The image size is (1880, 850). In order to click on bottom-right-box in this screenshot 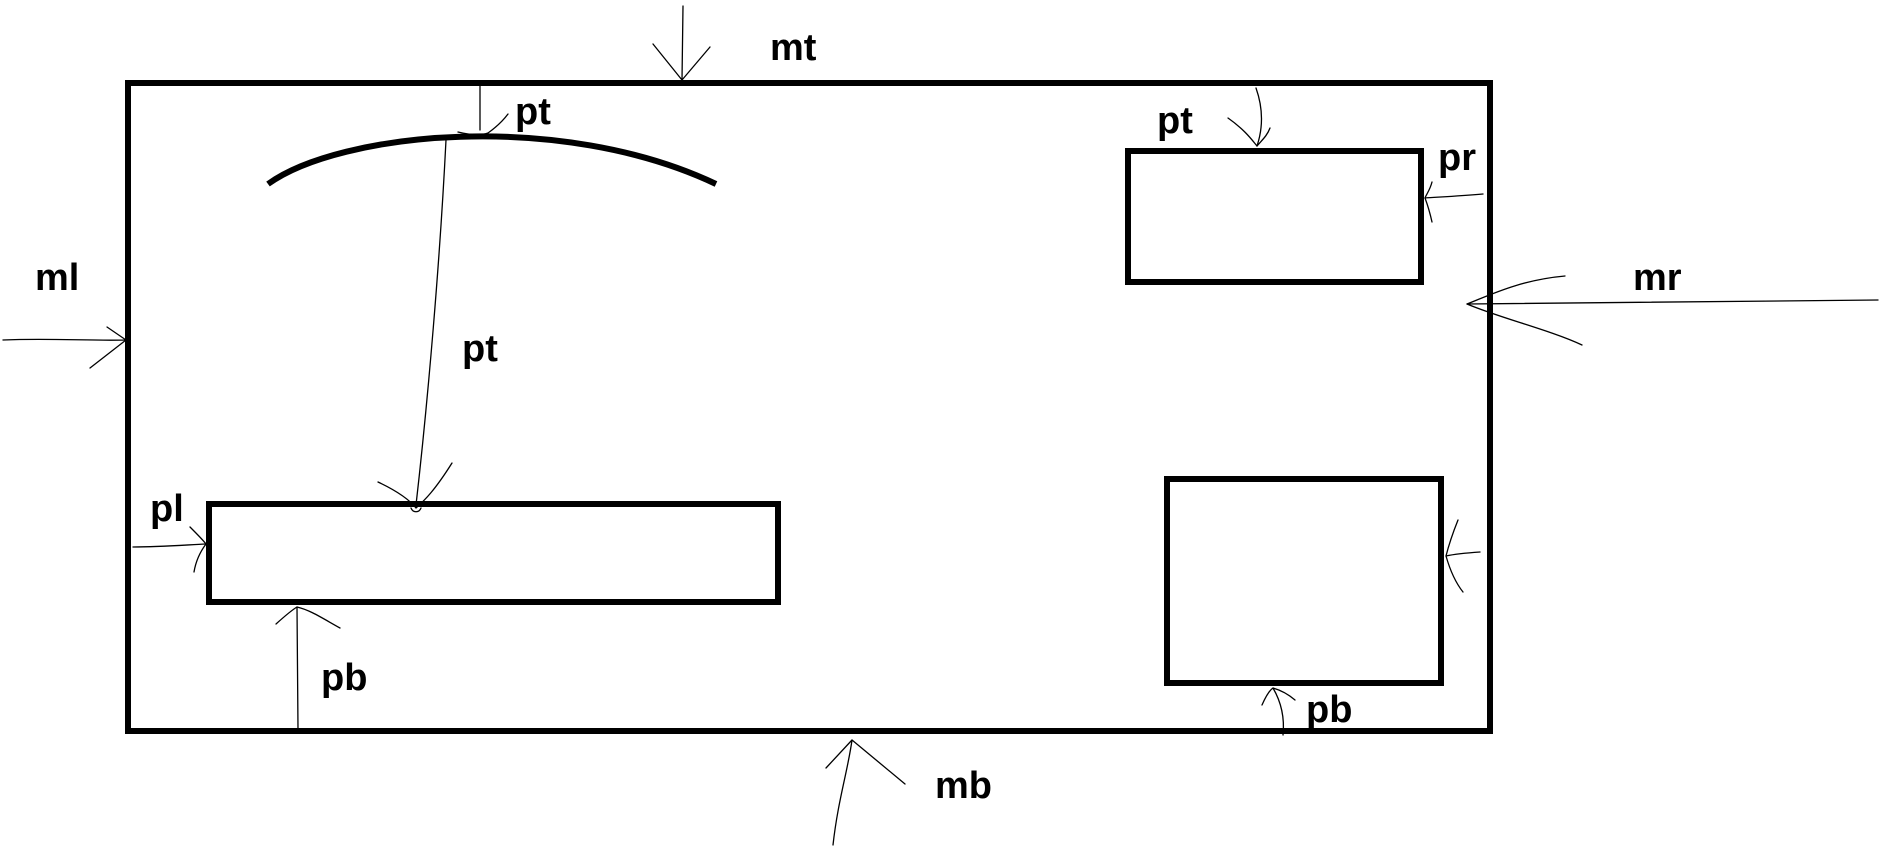, I will do `click(1304, 581)`.